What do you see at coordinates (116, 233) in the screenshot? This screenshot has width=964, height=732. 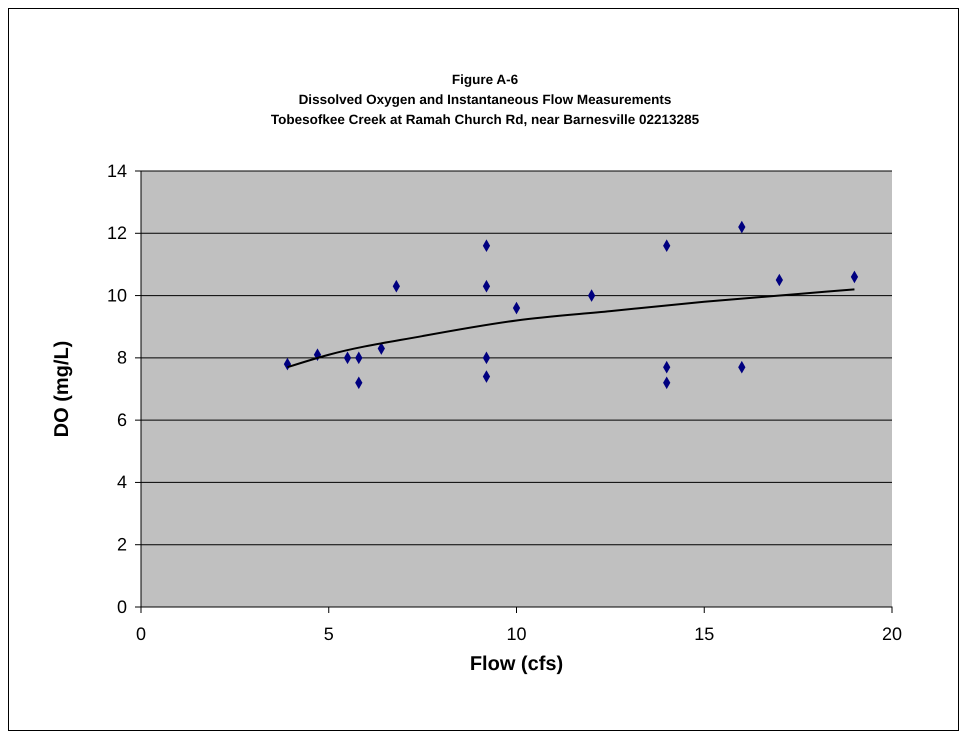 I see `y-tick-label: 12` at bounding box center [116, 233].